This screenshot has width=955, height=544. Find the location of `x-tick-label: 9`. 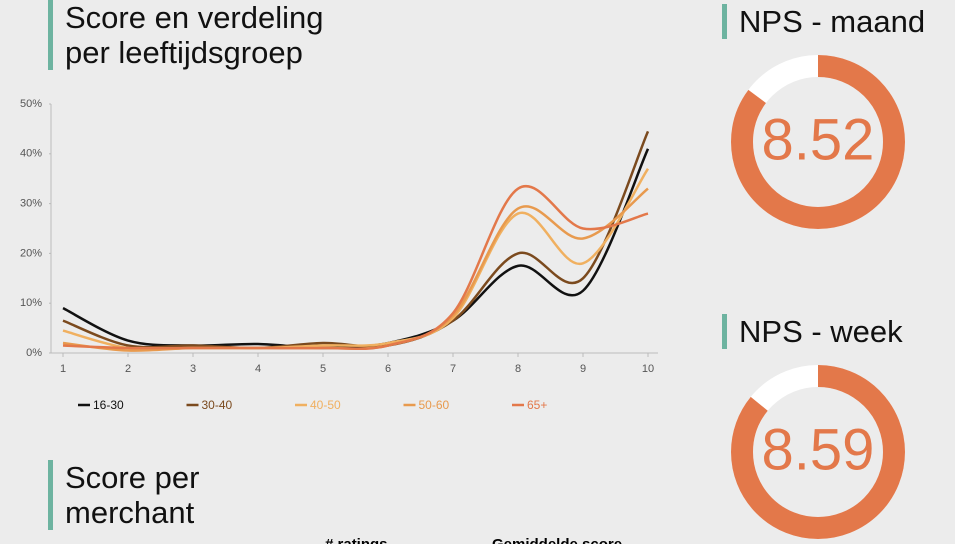

x-tick-label: 9 is located at coordinates (583, 369).